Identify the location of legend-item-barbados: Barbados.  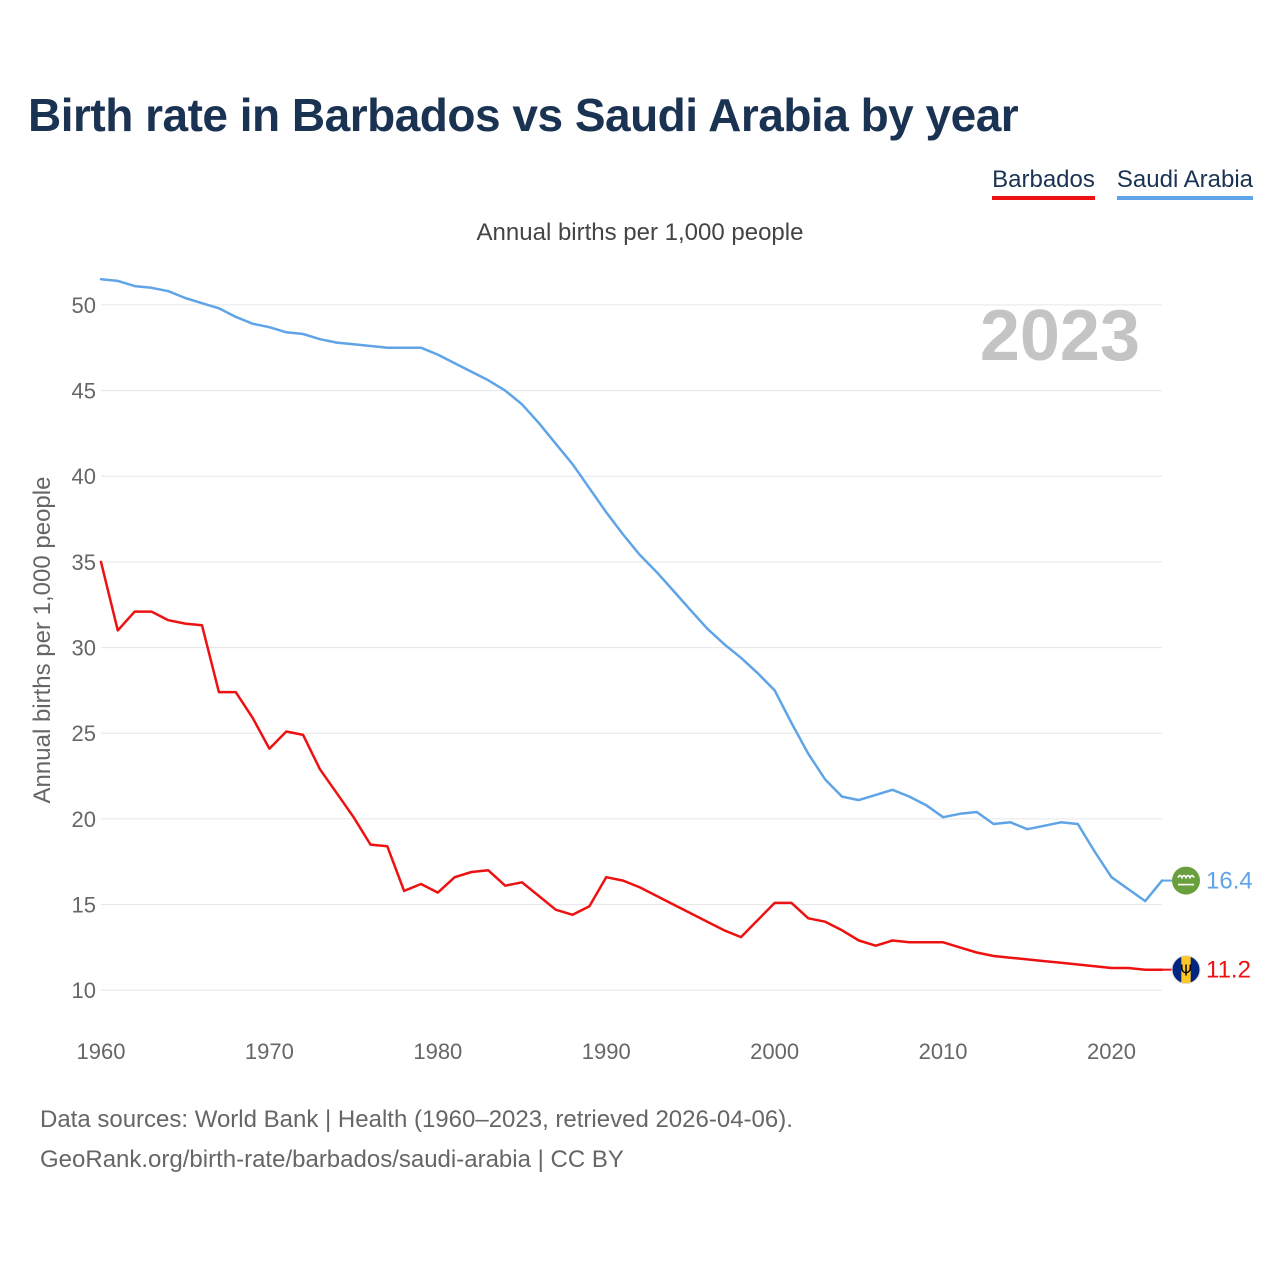
(1043, 183).